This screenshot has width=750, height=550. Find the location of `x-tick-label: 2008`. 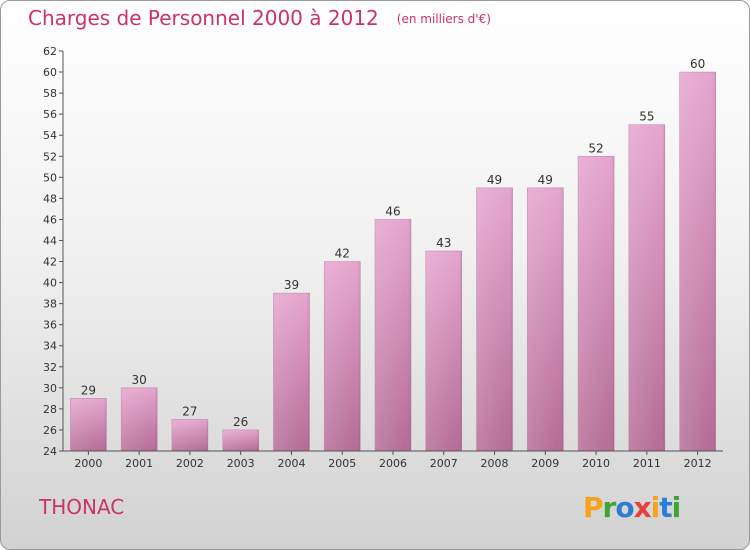

x-tick-label: 2008 is located at coordinates (495, 463).